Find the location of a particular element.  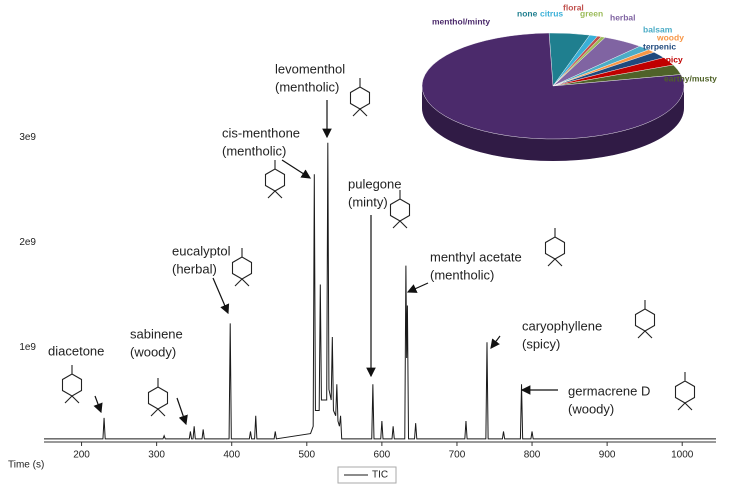

x-tick-label: 400 is located at coordinates (231, 455).